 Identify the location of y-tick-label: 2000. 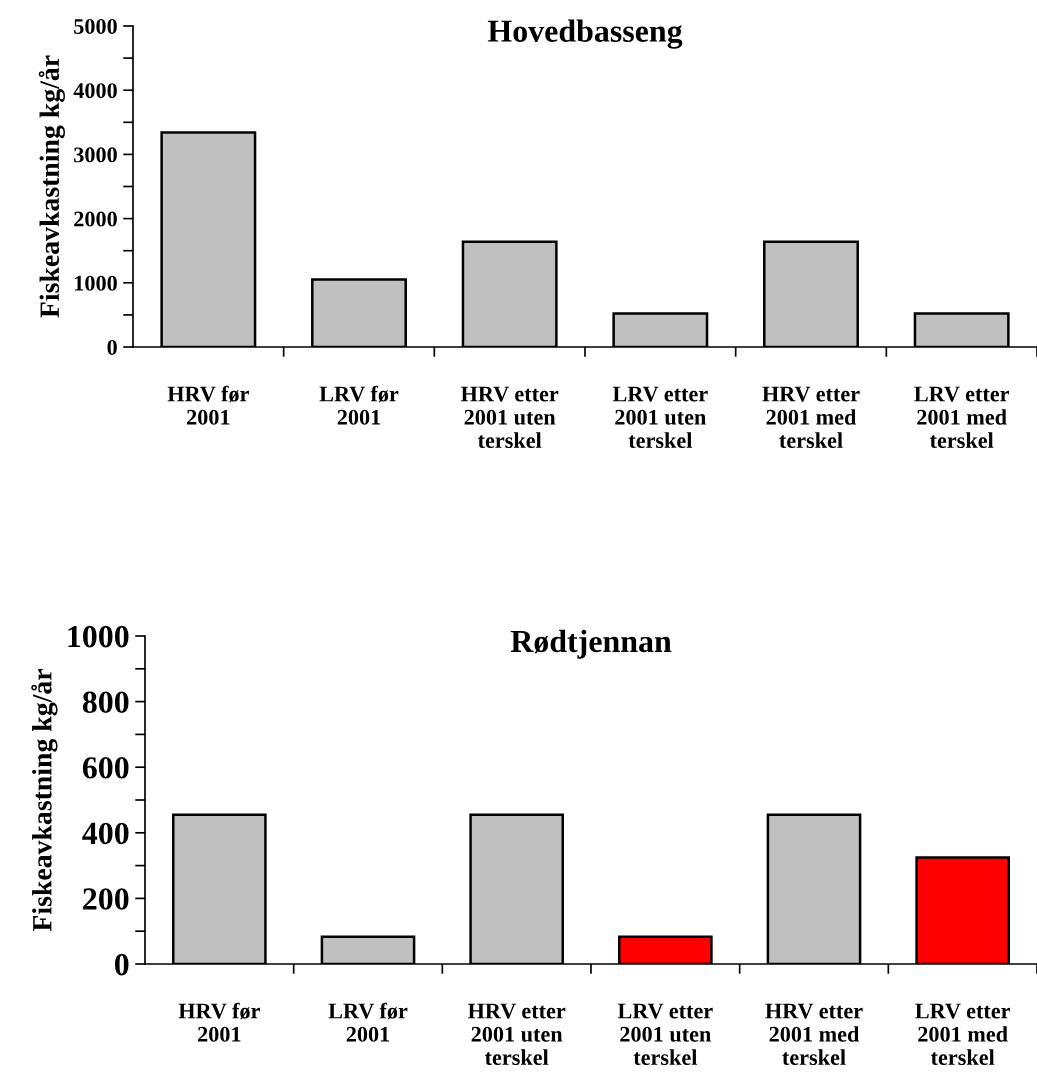
(95, 219).